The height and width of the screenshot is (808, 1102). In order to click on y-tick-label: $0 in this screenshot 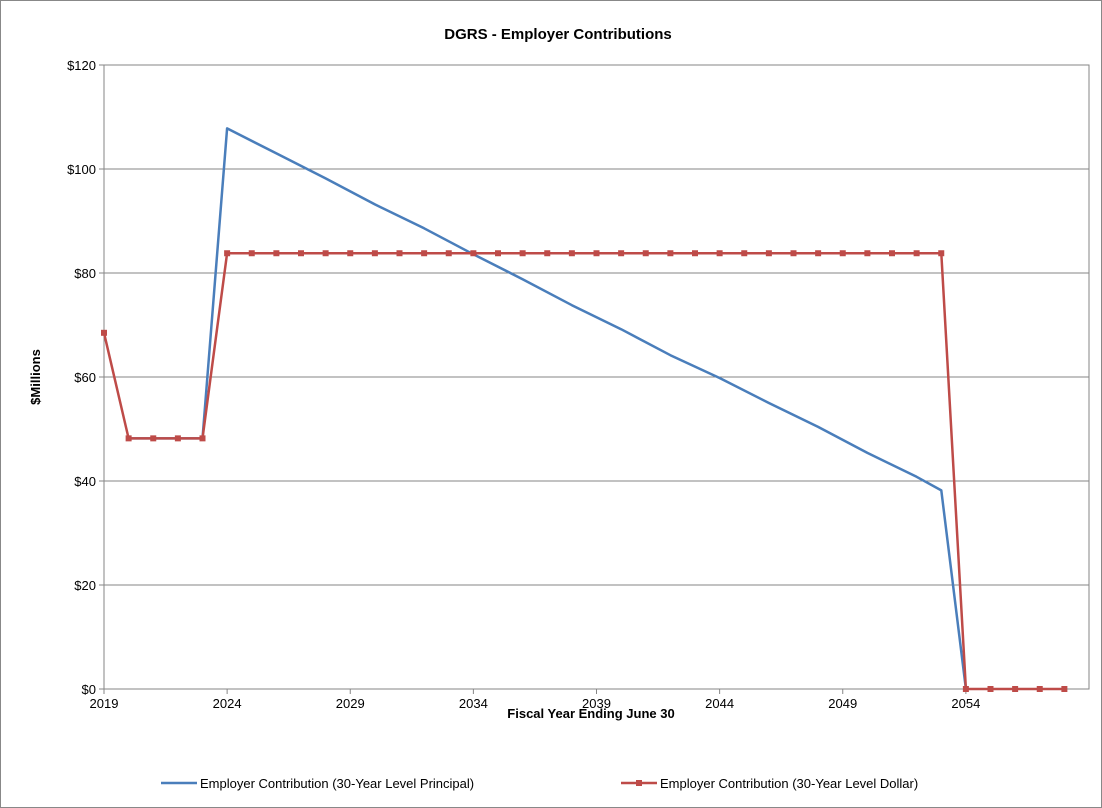, I will do `click(89, 689)`.